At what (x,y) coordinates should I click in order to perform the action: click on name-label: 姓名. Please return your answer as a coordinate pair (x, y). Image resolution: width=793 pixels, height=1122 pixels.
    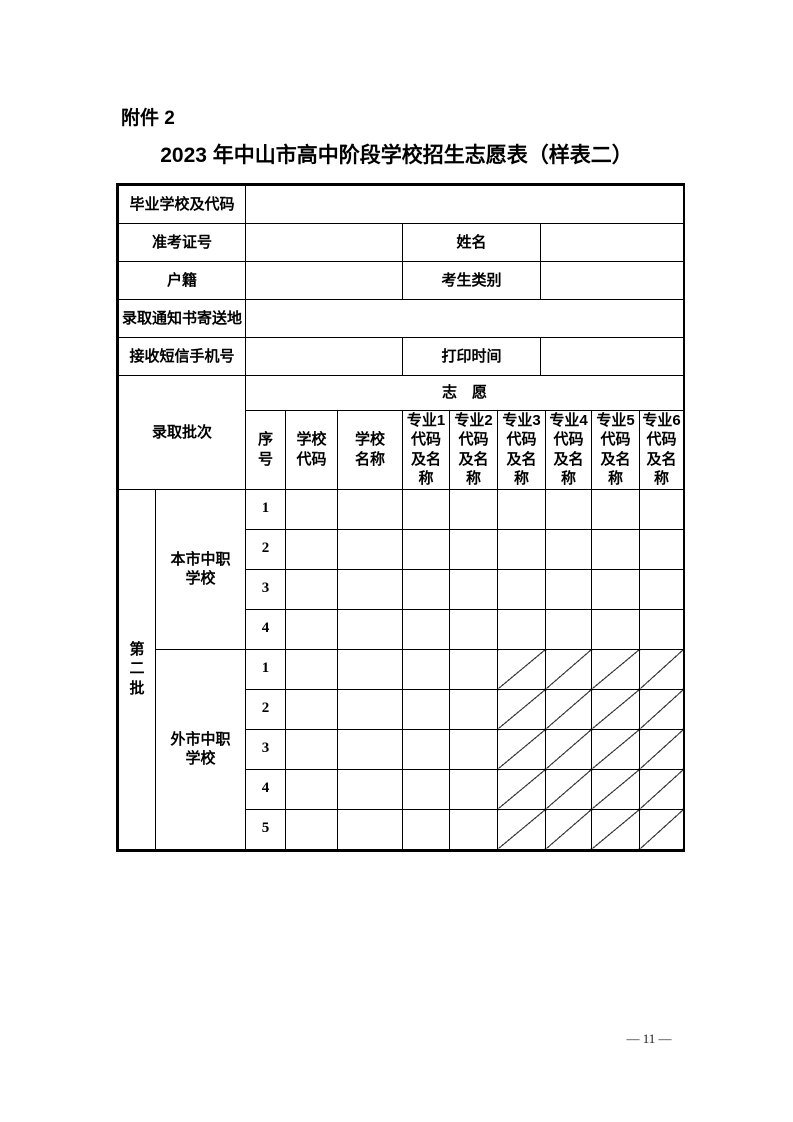
    Looking at the image, I should click on (471, 242).